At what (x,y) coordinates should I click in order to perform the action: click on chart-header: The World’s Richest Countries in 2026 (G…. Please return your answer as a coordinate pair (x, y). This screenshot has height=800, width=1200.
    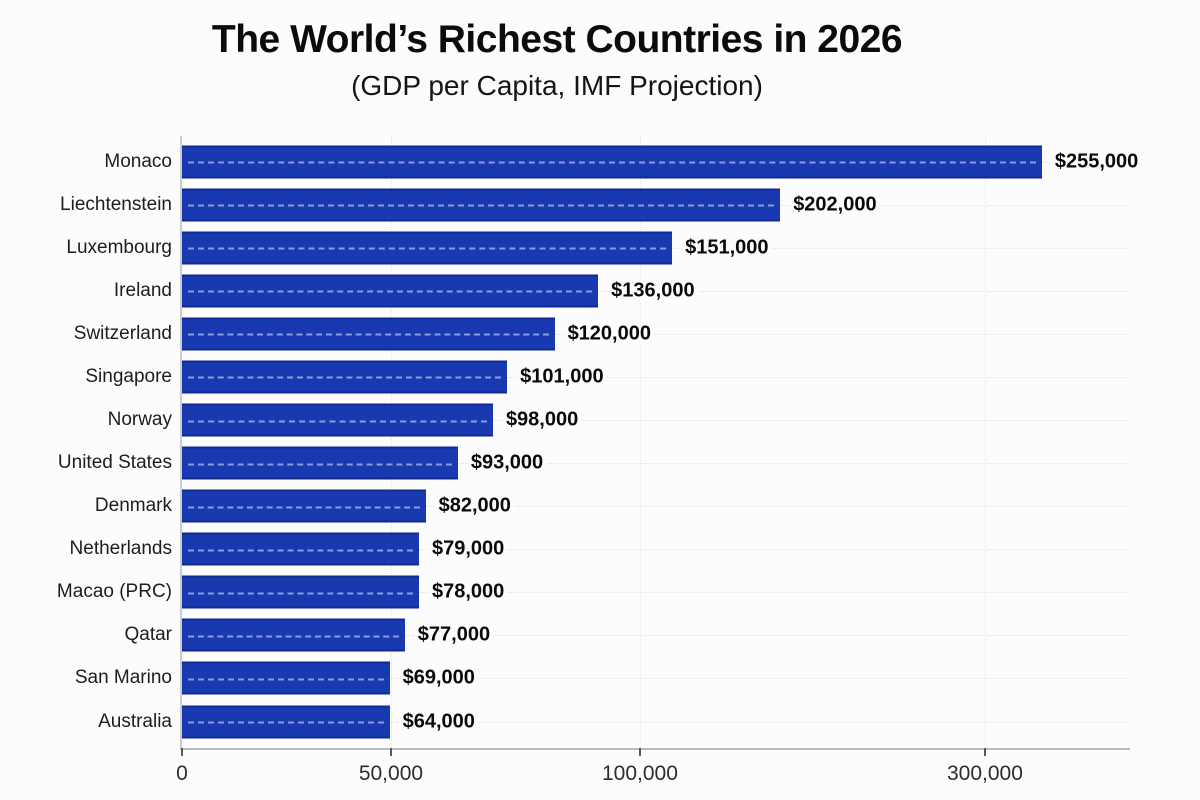
    Looking at the image, I should click on (557, 60).